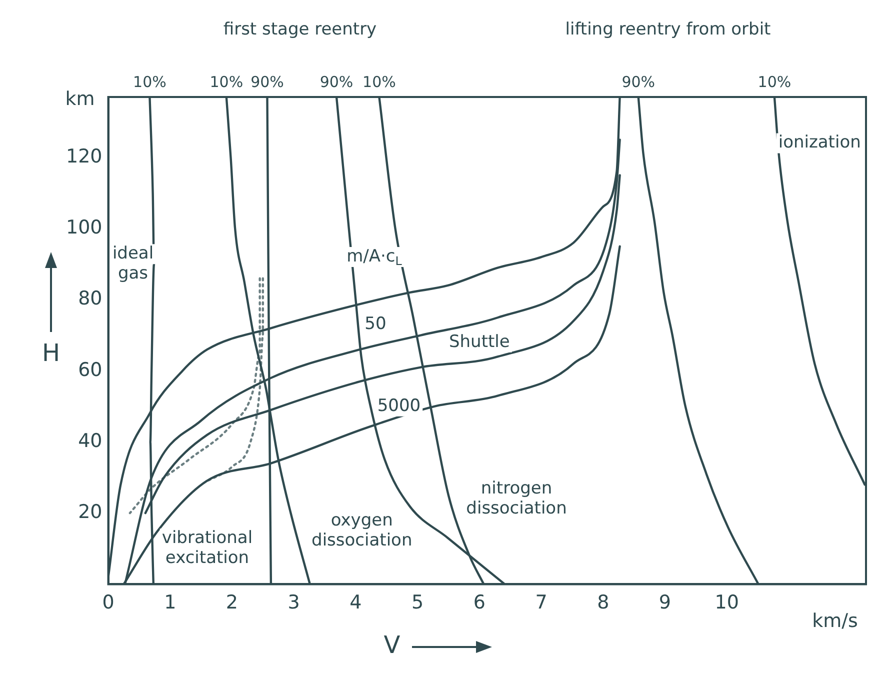 The height and width of the screenshot is (673, 880). I want to click on y-tick-label: 80, so click(90, 299).